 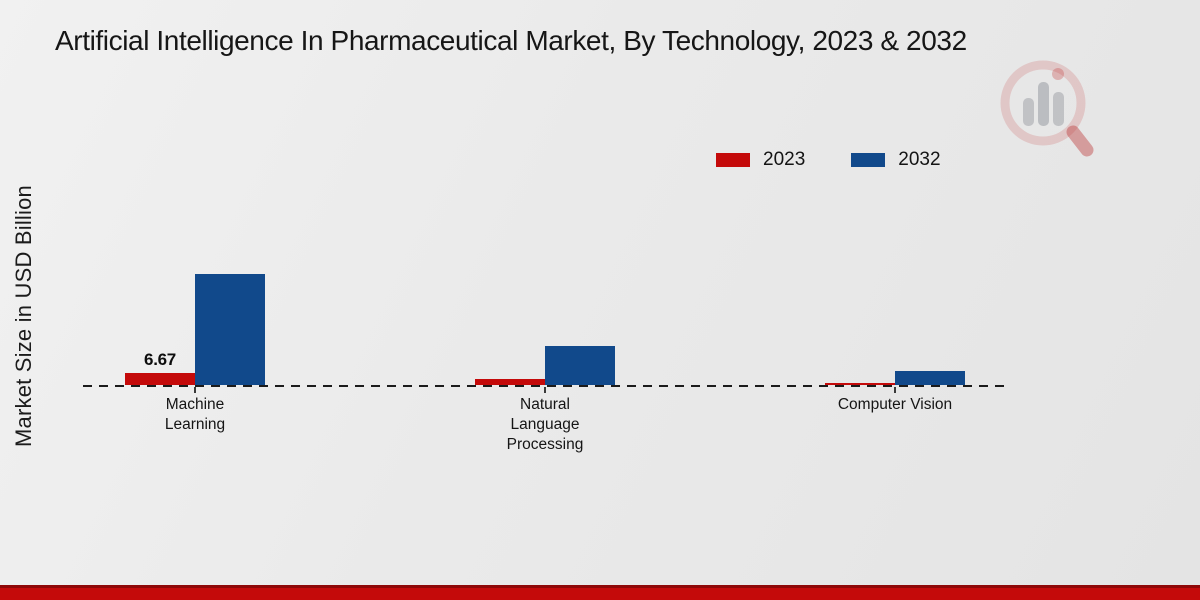 I want to click on legend-label-2023: 2023, so click(x=784, y=159).